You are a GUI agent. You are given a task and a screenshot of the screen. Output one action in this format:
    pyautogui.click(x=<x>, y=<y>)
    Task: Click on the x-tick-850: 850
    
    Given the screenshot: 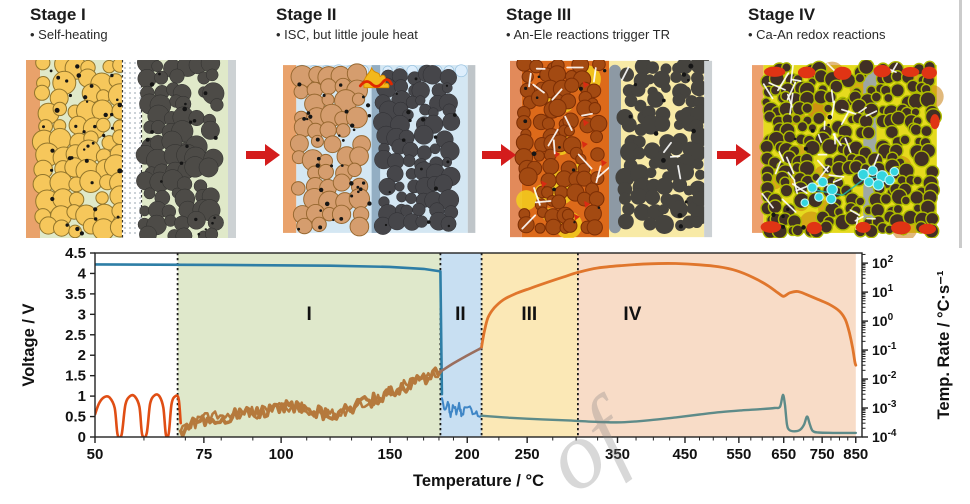 What is the action you would take?
    pyautogui.click(x=855, y=454)
    